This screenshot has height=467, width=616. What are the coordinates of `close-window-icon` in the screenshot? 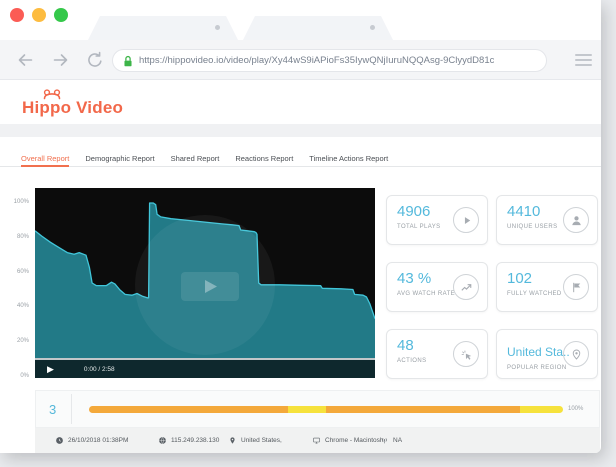 It's located at (17, 15).